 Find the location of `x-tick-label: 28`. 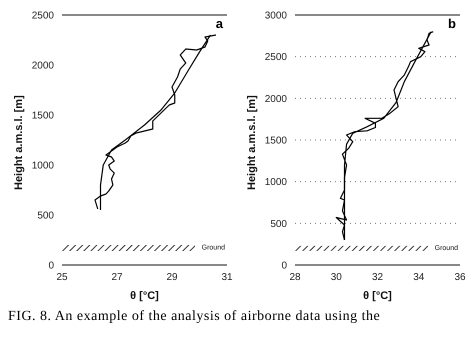

x-tick-label: 28 is located at coordinates (295, 278).